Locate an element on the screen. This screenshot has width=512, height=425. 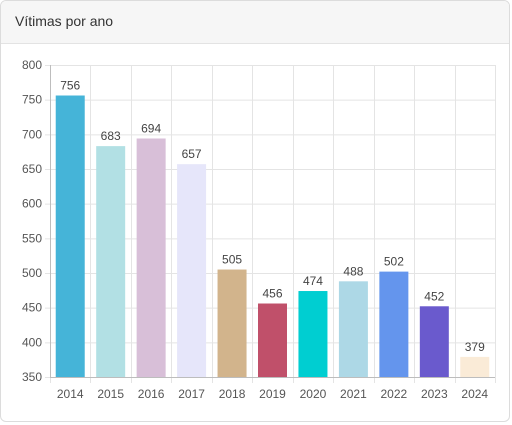
data-label: 756 is located at coordinates (70, 86).